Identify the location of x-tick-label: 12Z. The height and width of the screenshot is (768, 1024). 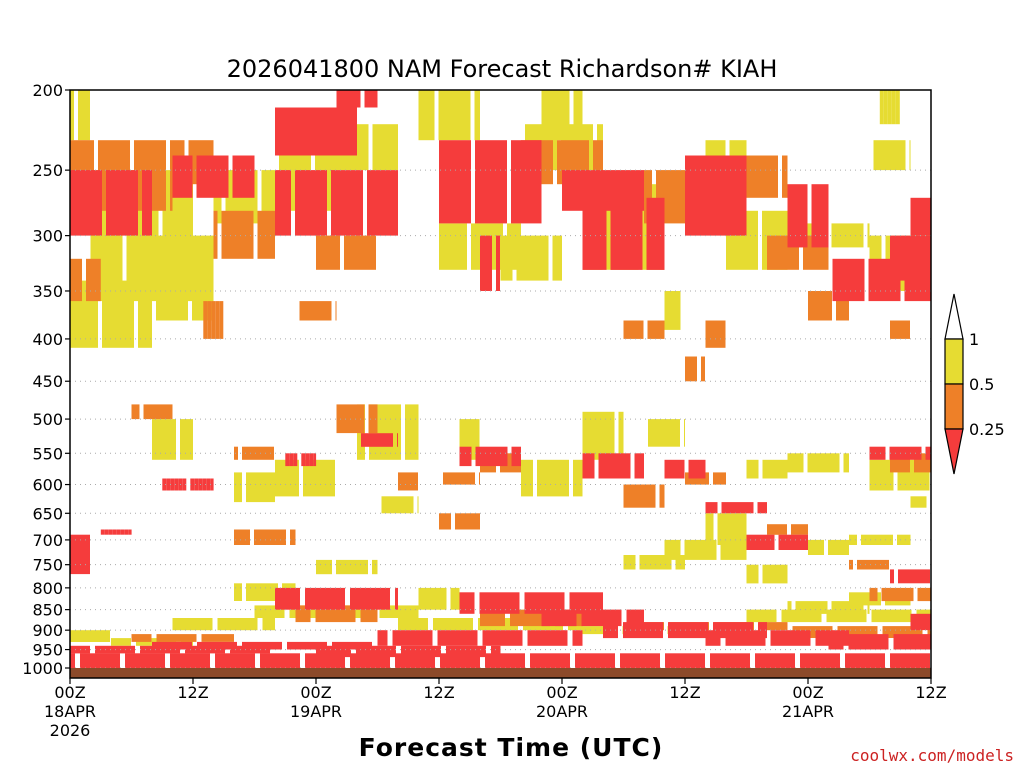
(438, 692).